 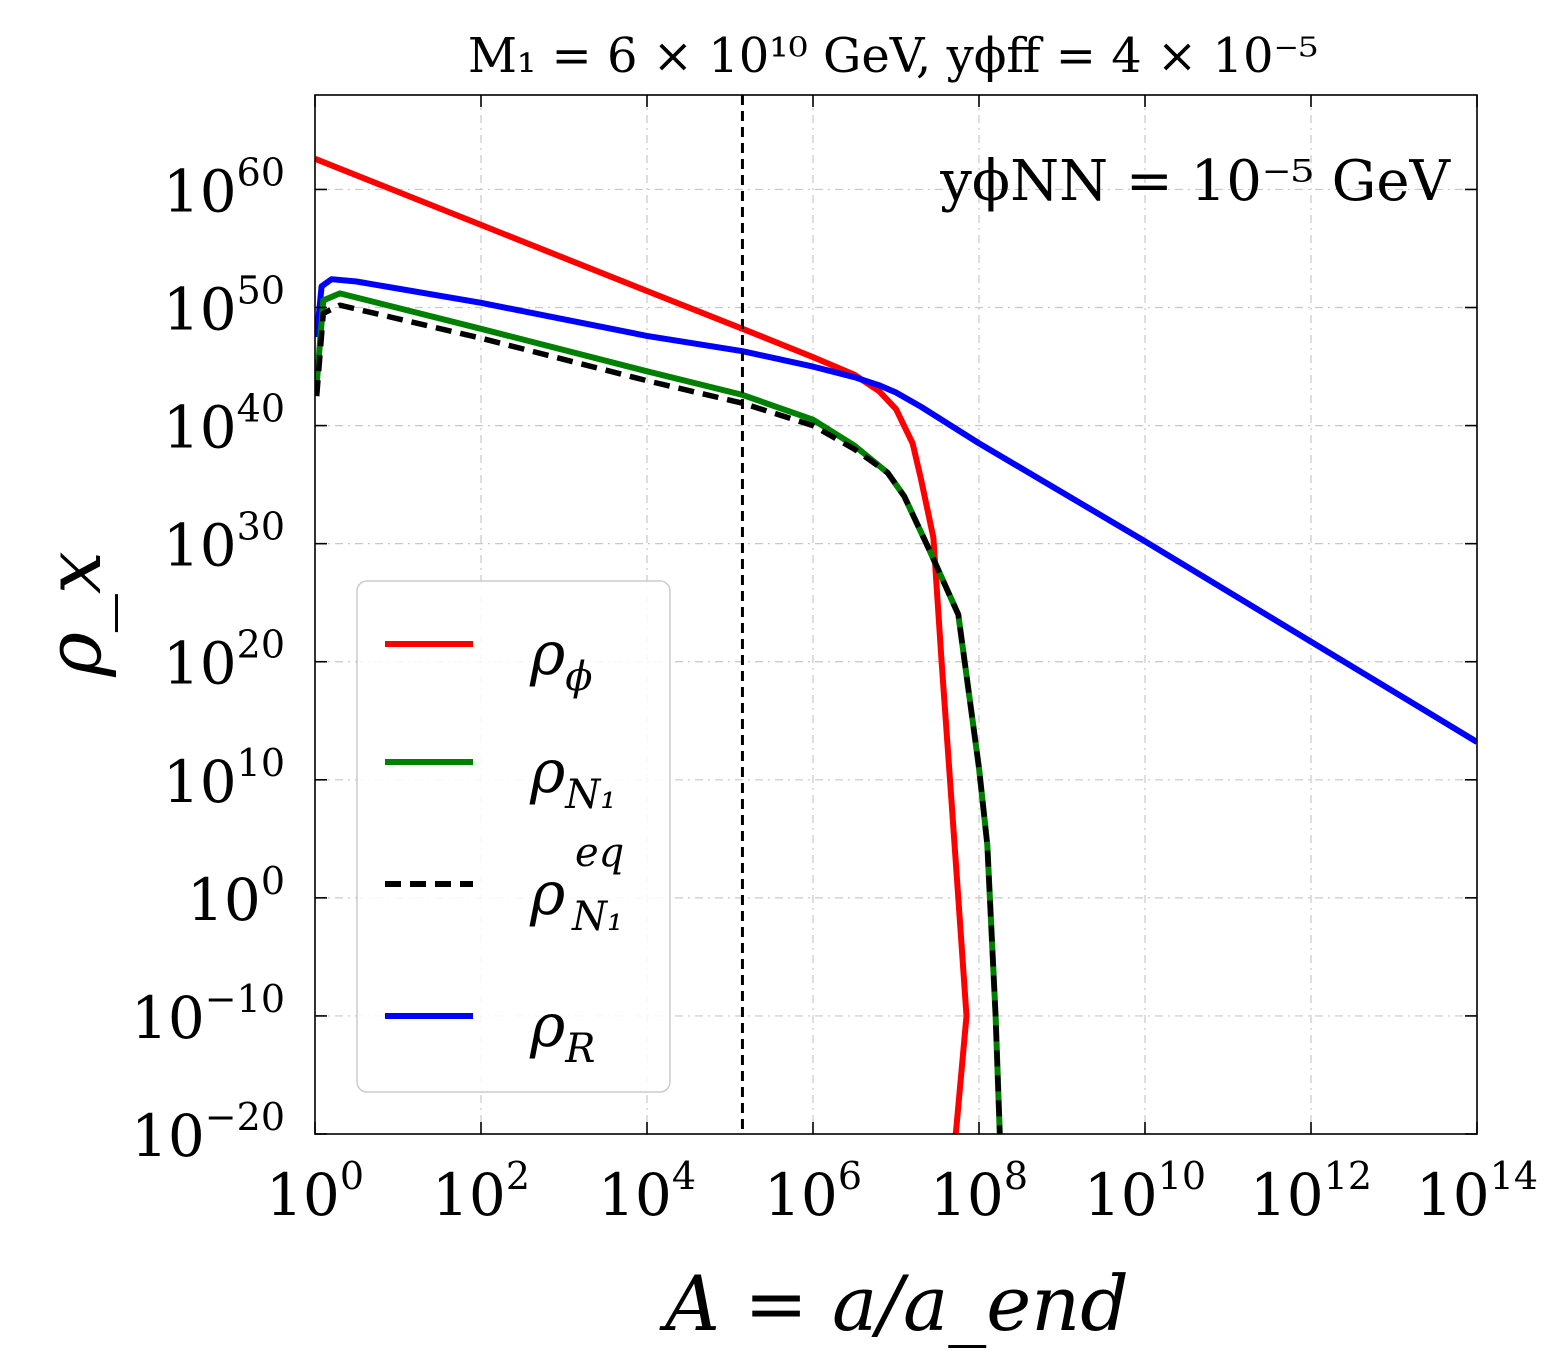 I want to click on y-tick-label: 1040, so click(x=224, y=424).